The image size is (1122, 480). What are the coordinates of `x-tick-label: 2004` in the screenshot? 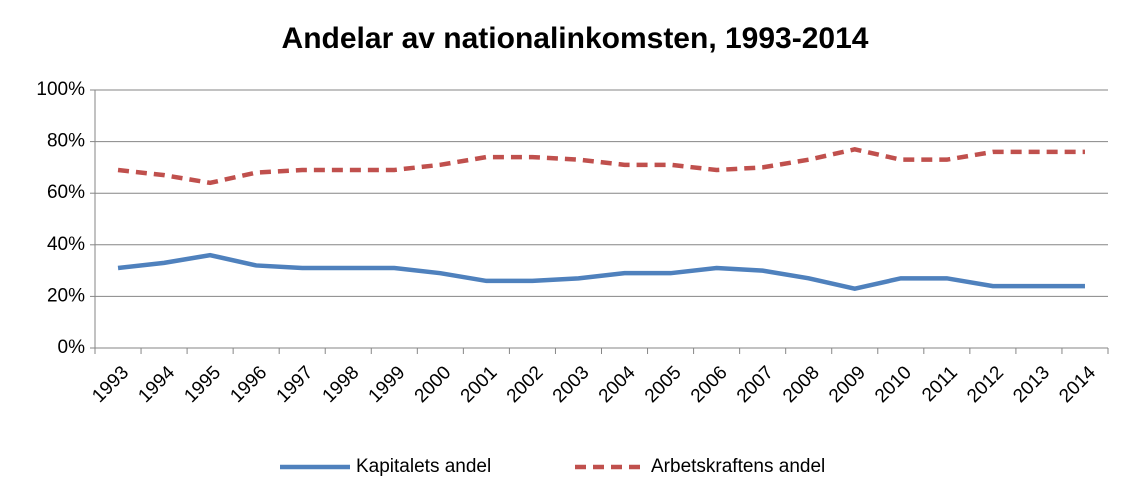 It's located at (617, 384).